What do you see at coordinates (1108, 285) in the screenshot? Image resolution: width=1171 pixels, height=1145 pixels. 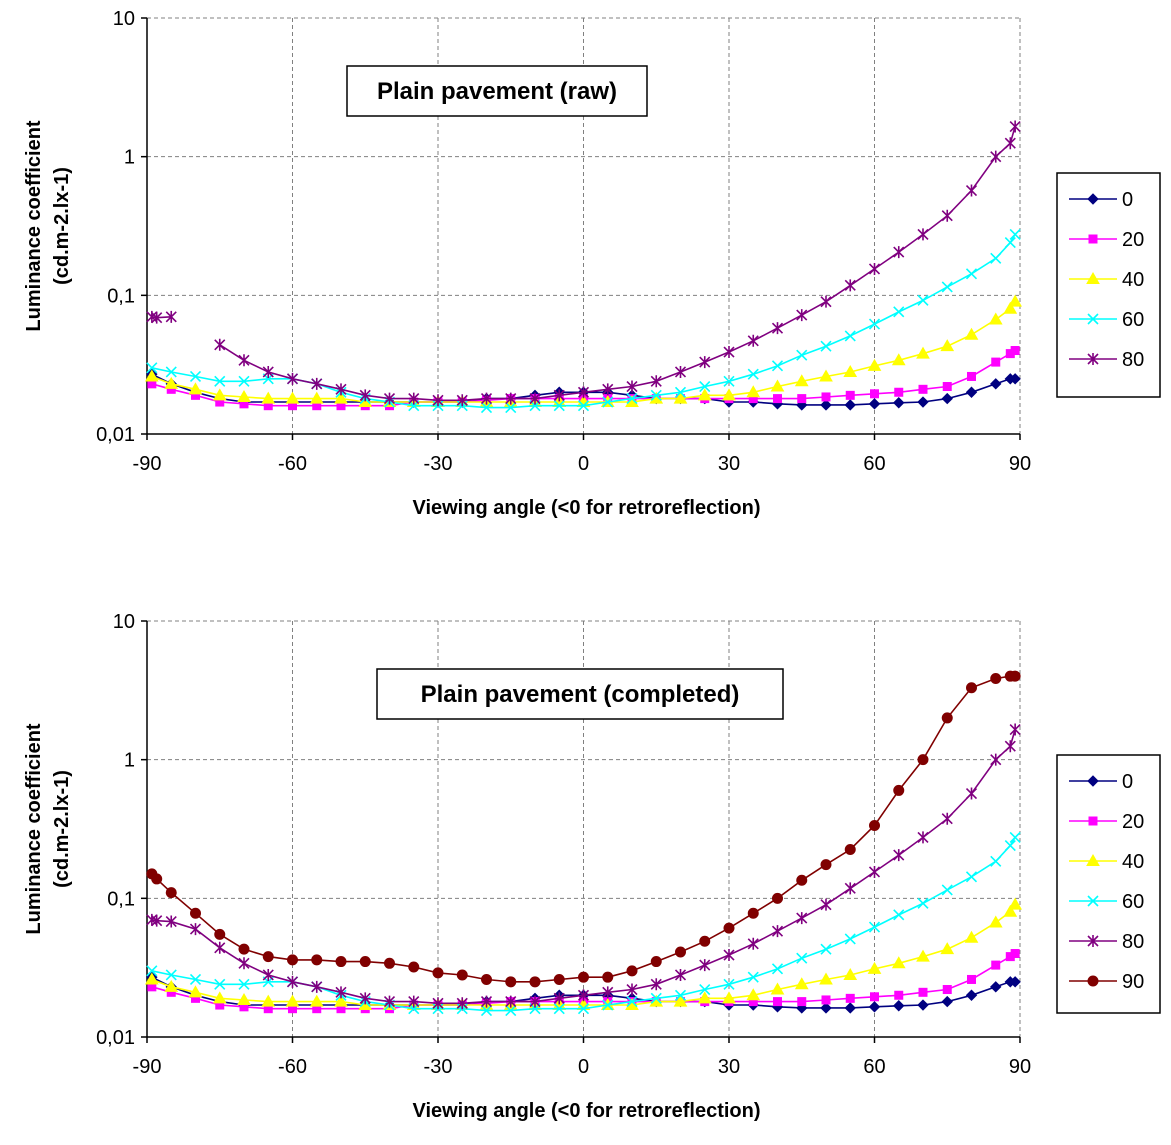 I see `legend: 0 20 40 60 80` at bounding box center [1108, 285].